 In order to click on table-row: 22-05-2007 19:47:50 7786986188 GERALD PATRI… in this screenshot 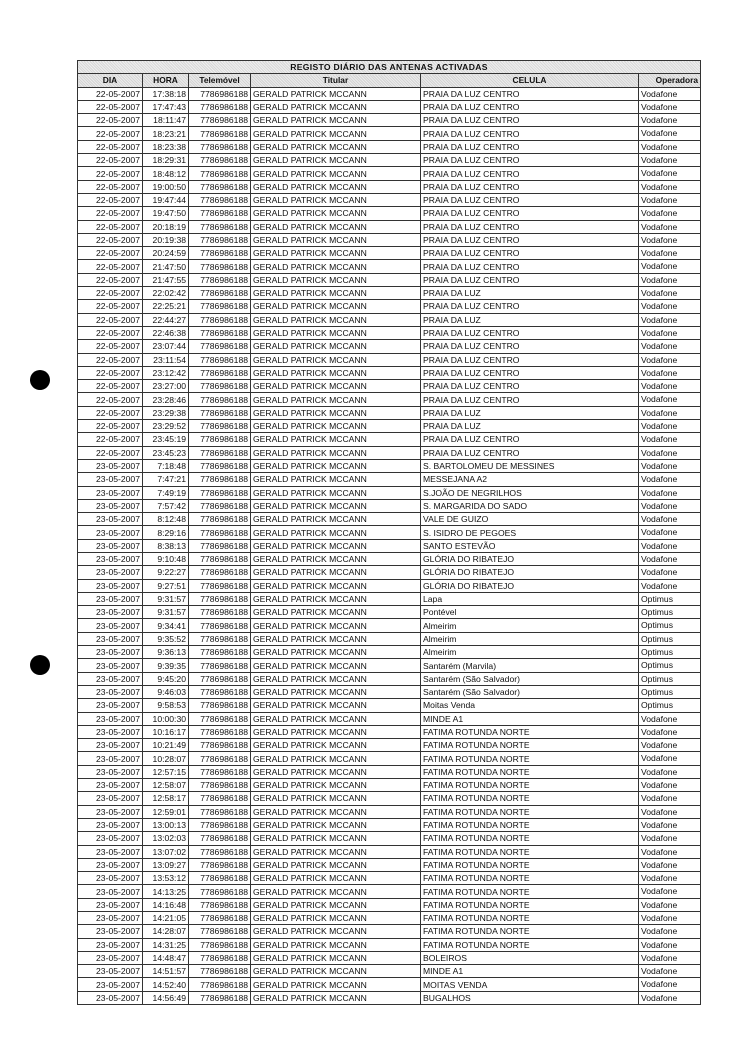, I will do `click(389, 213)`.